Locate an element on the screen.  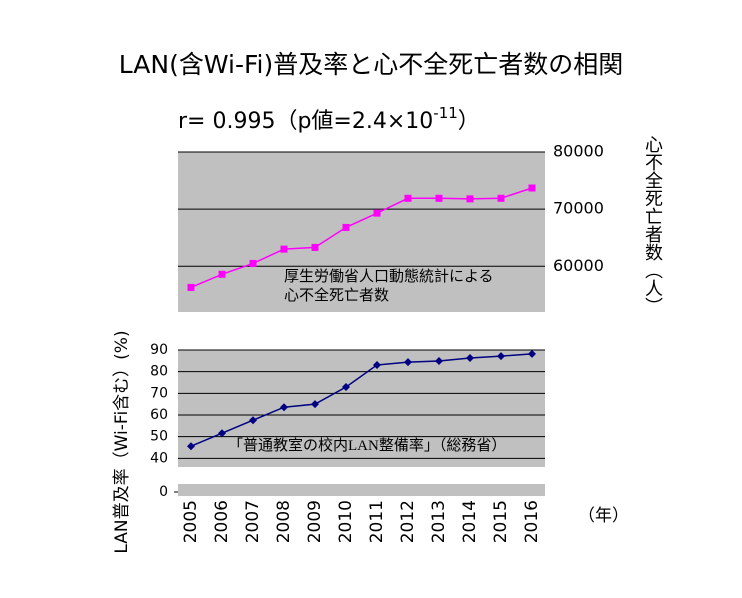
x-axis-label: （年） is located at coordinates (603, 516).